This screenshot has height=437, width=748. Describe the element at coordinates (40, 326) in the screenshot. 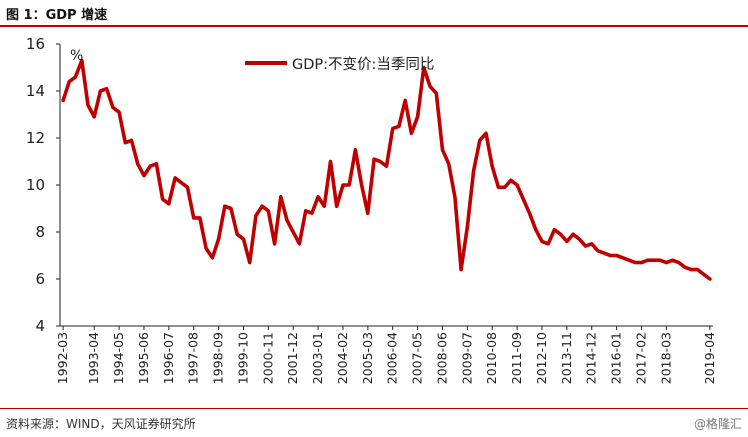

I see `y-tick-label: 4` at that location.